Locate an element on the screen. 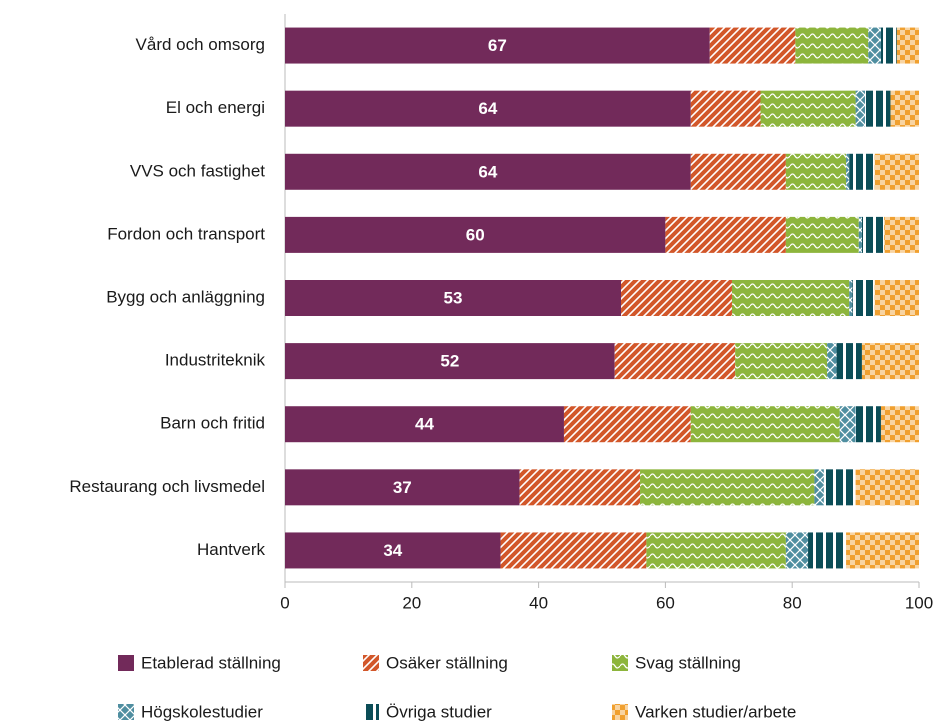  data-label: 67 is located at coordinates (497, 45).